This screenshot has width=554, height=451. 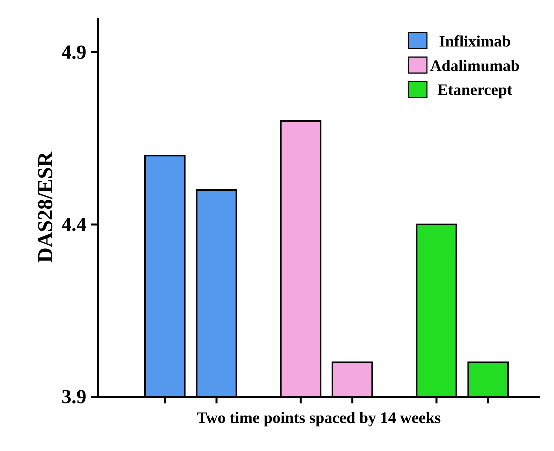 What do you see at coordinates (74, 397) in the screenshot?
I see `y-tick-label: 3.9` at bounding box center [74, 397].